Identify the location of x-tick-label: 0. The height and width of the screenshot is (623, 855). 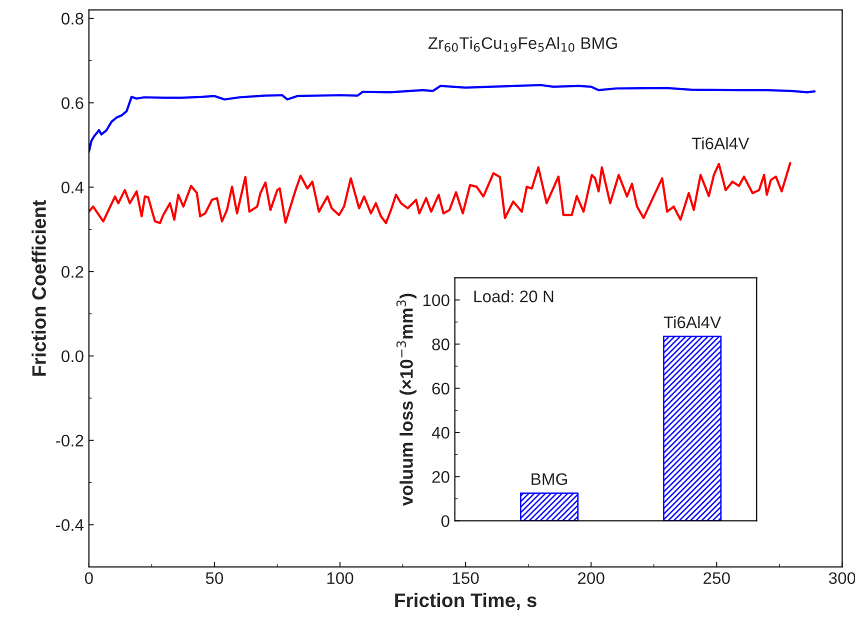
(88, 578).